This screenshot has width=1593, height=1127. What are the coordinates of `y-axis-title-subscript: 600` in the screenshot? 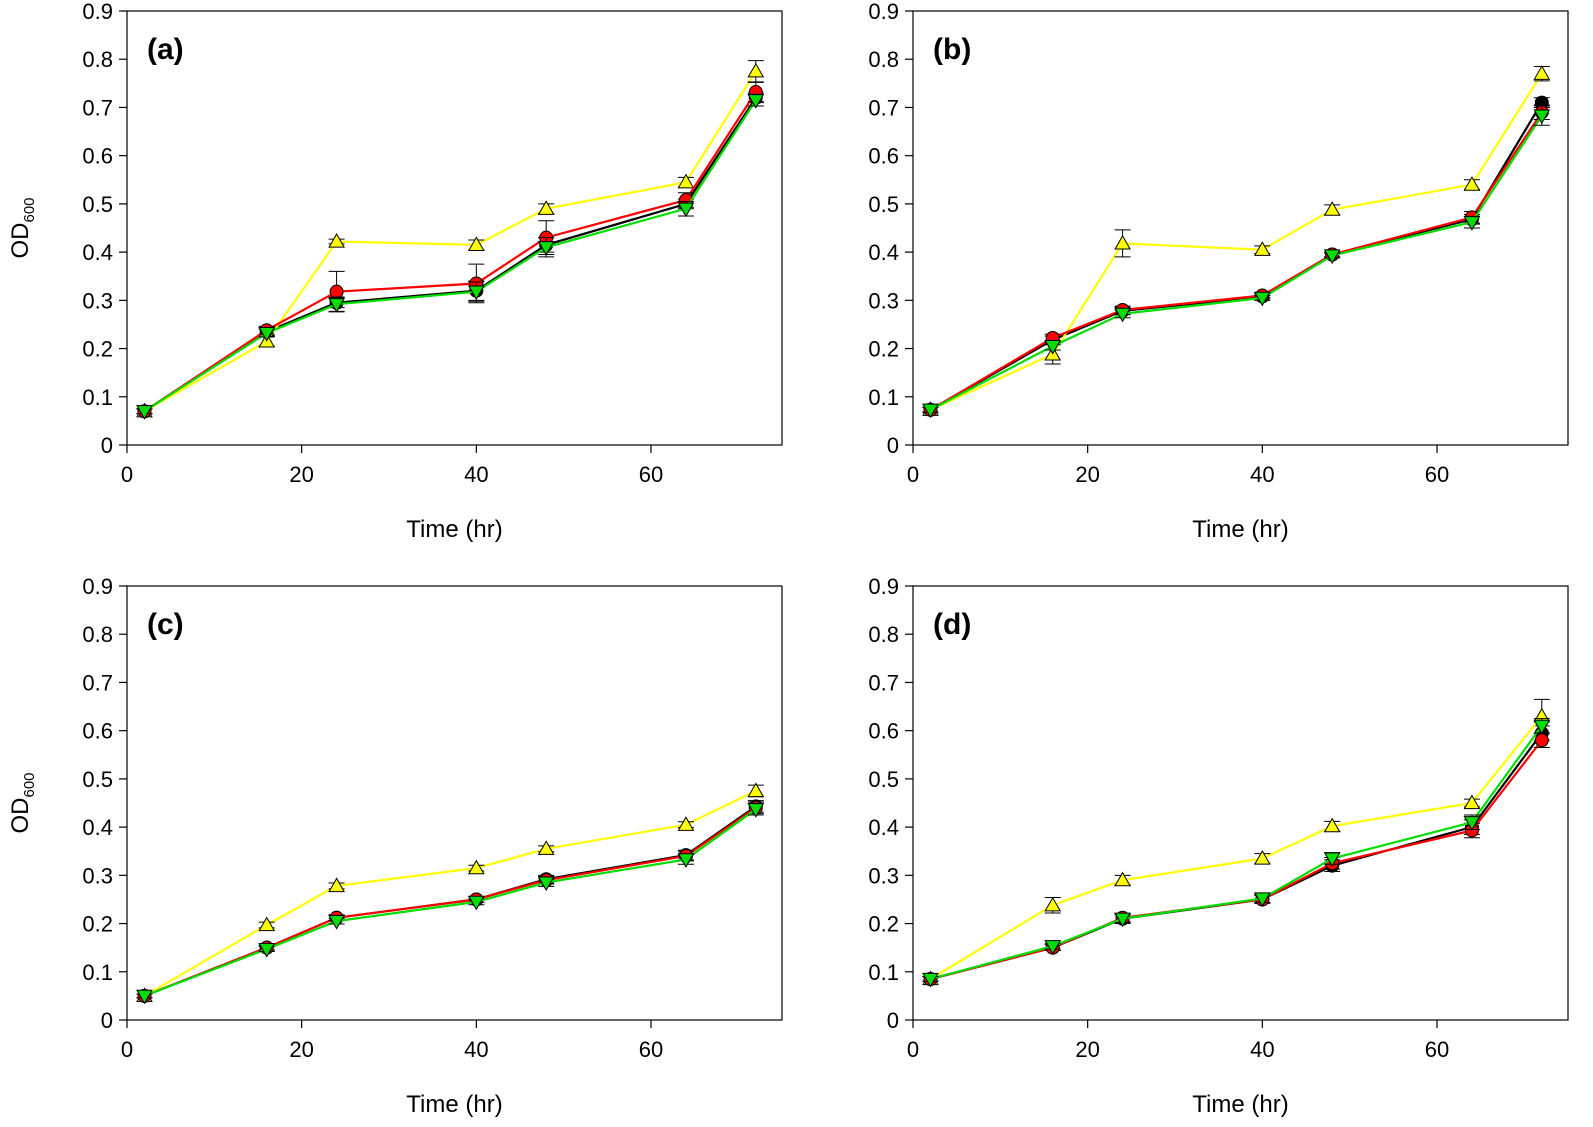 It's located at (29, 784).